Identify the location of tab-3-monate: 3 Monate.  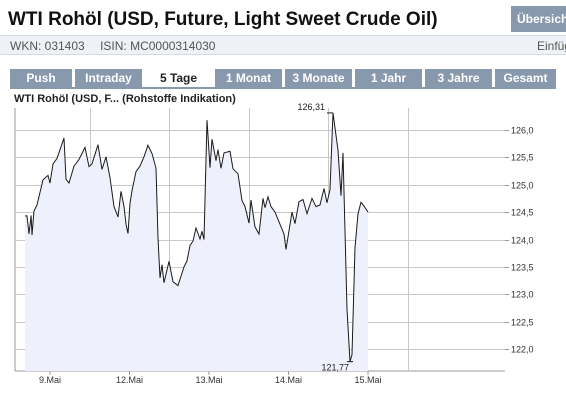
(318, 78).